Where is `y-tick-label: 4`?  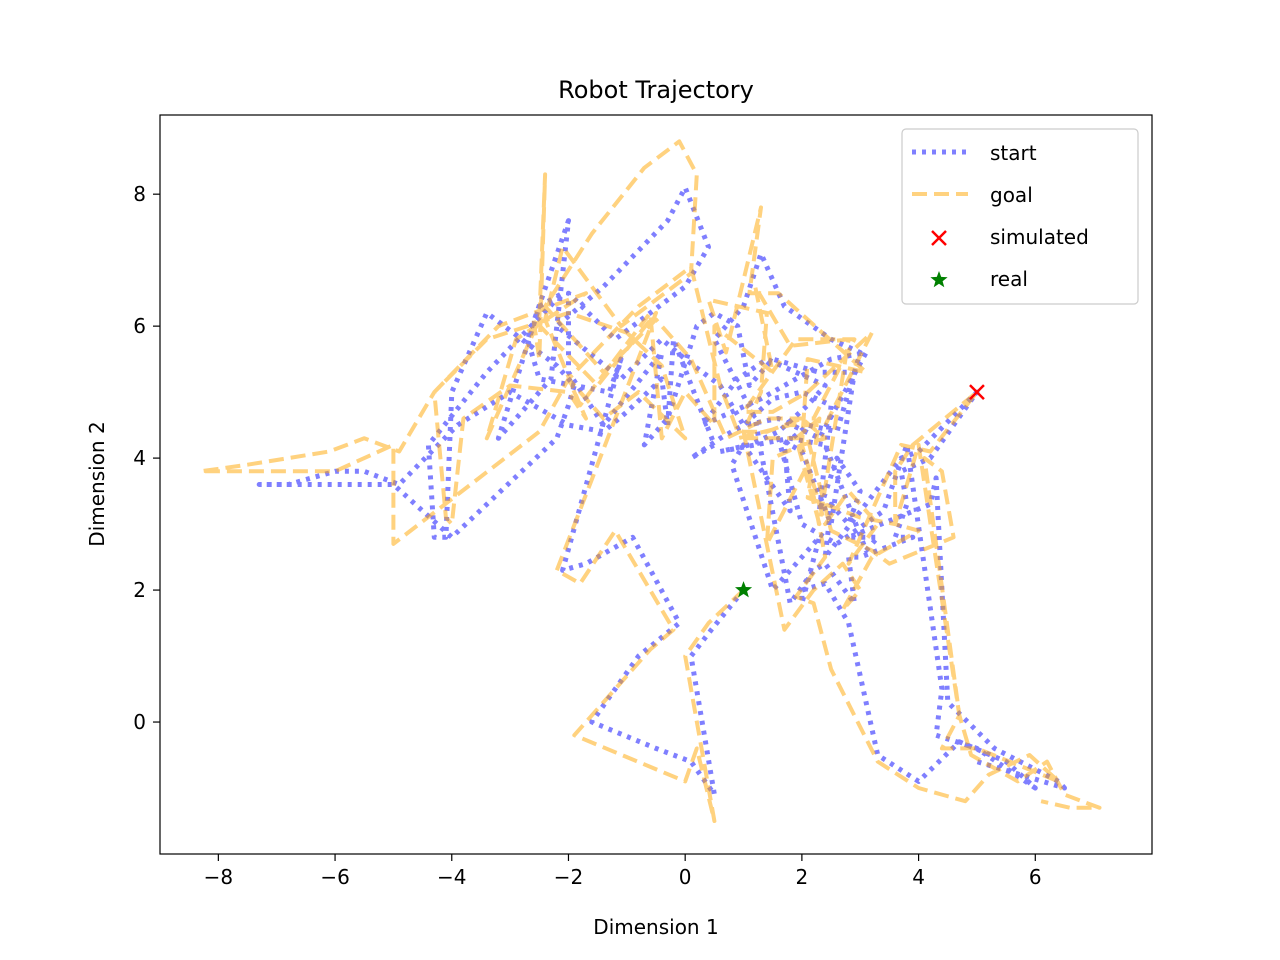 y-tick-label: 4 is located at coordinates (139, 458).